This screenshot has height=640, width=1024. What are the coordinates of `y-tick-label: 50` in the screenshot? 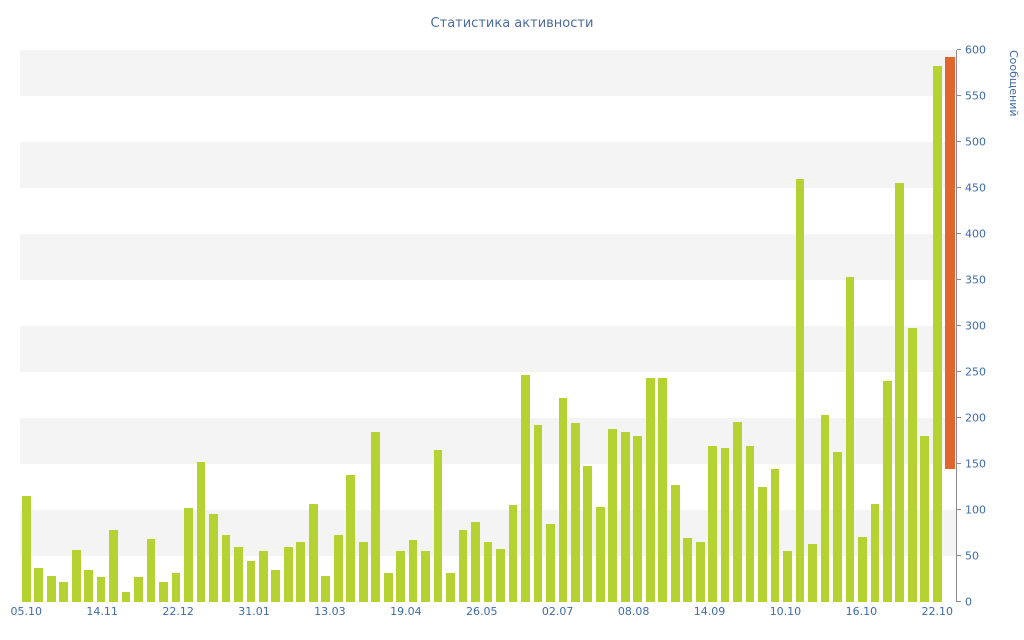 It's located at (972, 556).